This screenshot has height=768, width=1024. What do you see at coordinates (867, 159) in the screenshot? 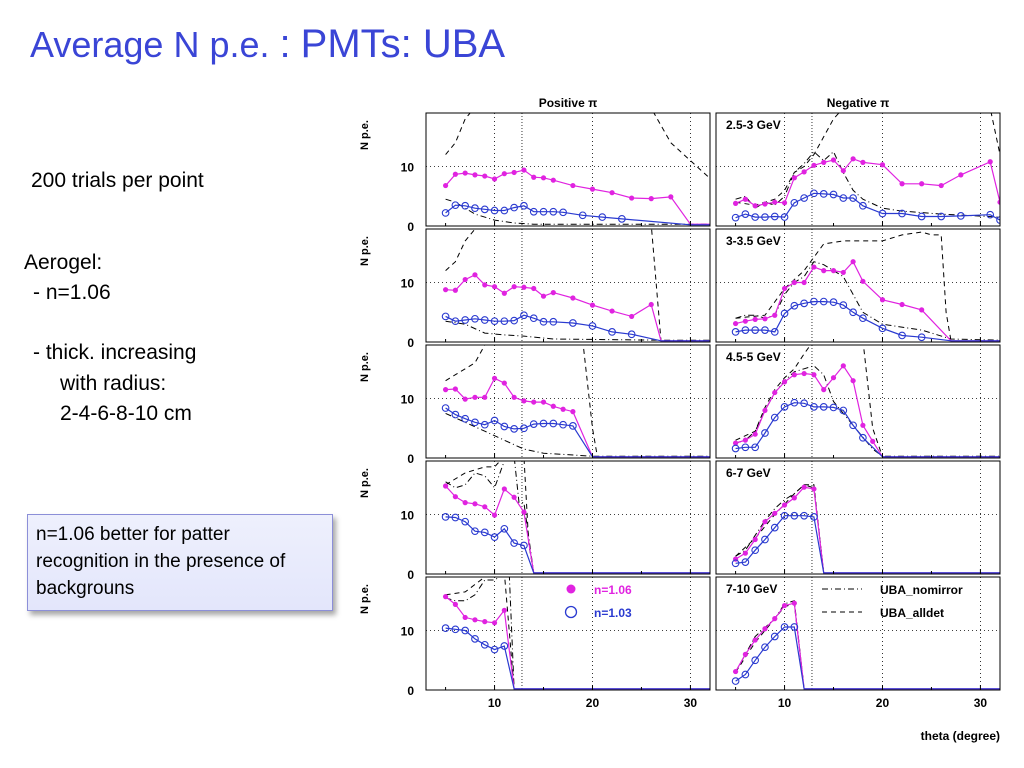
I see `series-uba-alldet` at bounding box center [867, 159].